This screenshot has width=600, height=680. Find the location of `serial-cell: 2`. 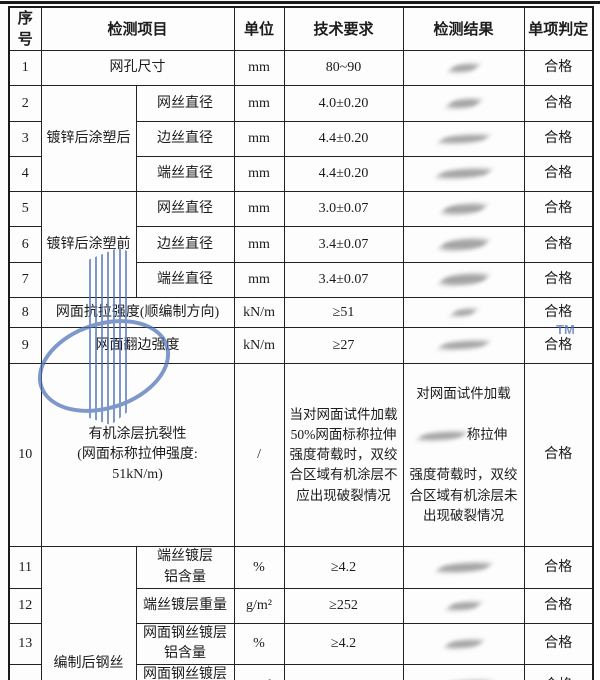

serial-cell: 2 is located at coordinates (25, 103).